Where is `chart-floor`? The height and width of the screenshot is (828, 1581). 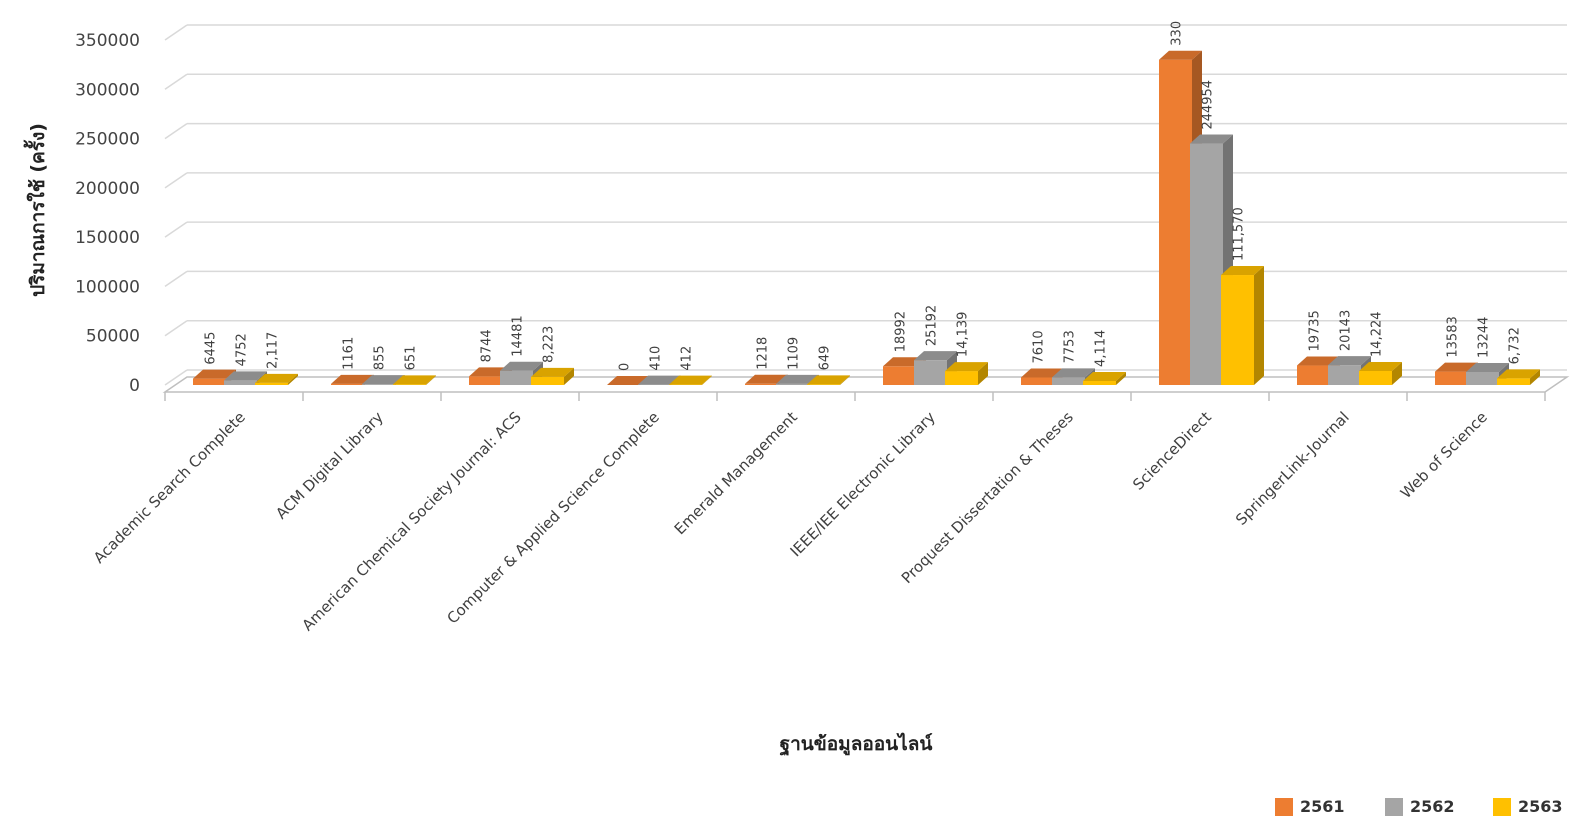 chart-floor is located at coordinates (866, 384).